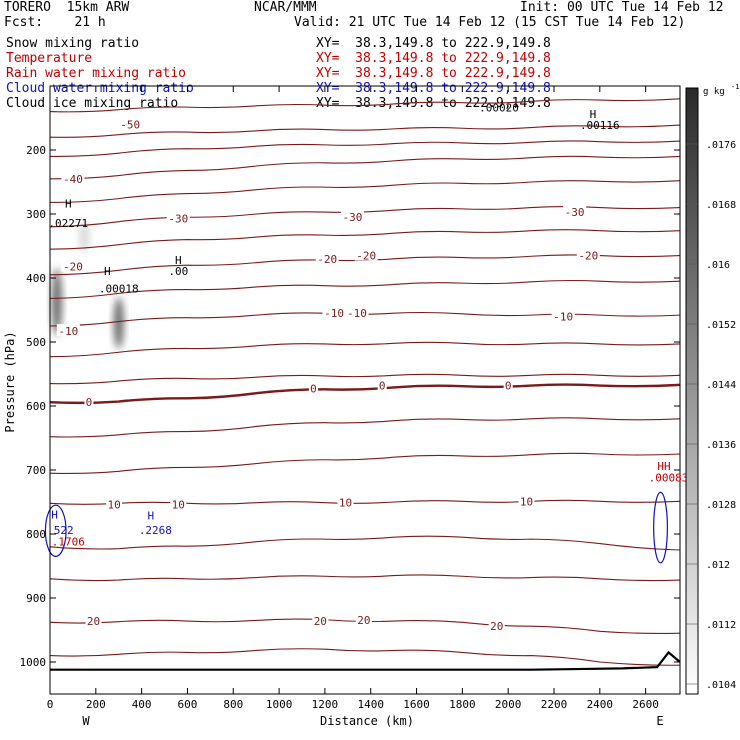  Describe the element at coordinates (10, 381) in the screenshot. I see `y-axis-label: Pressure (hPa)` at that location.